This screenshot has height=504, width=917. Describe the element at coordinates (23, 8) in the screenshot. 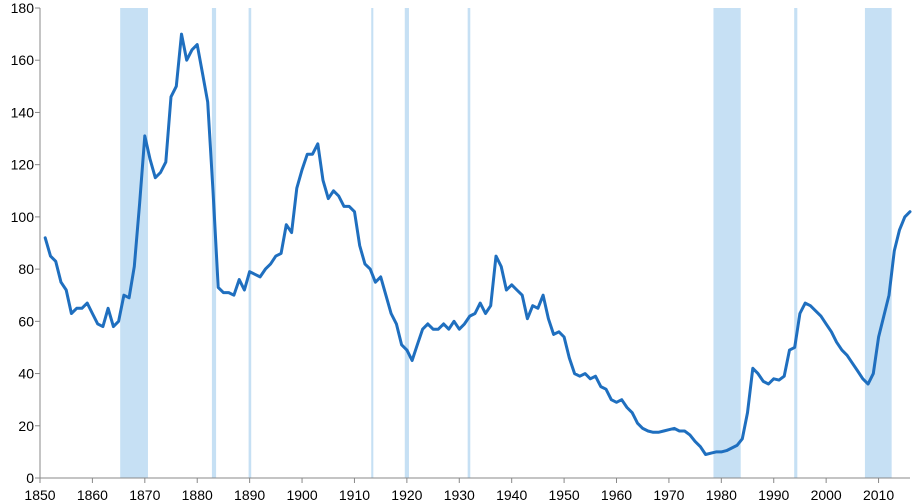

I see `y-tick-label: 180` at that location.